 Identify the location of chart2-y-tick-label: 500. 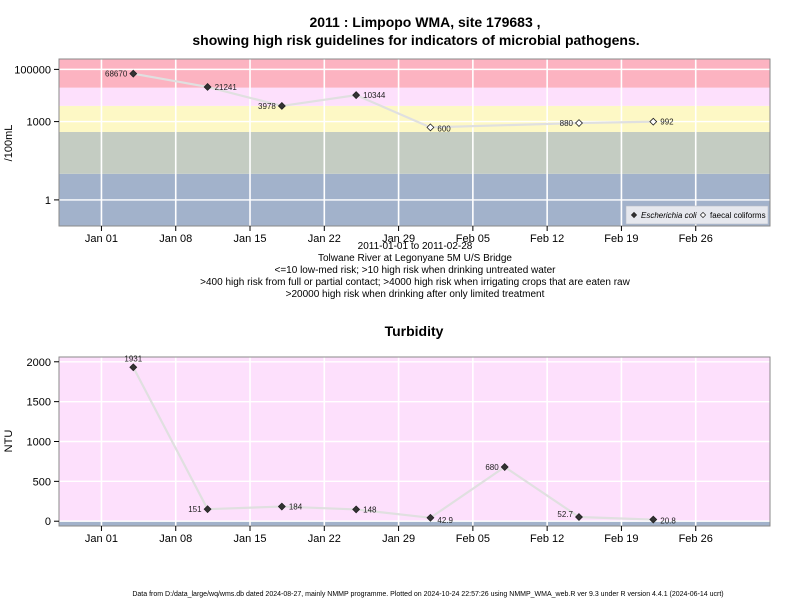
(42, 482).